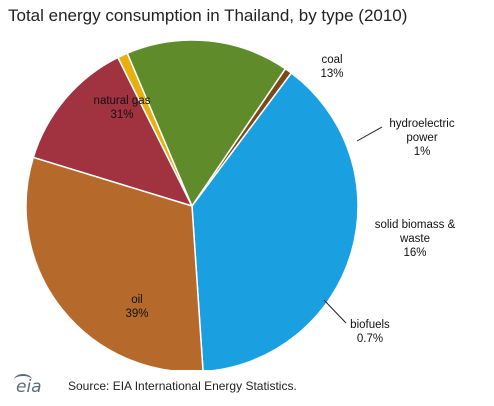 The width and height of the screenshot is (494, 406). What do you see at coordinates (122, 108) in the screenshot?
I see `data-label-natural-gas: natural gas 31%` at bounding box center [122, 108].